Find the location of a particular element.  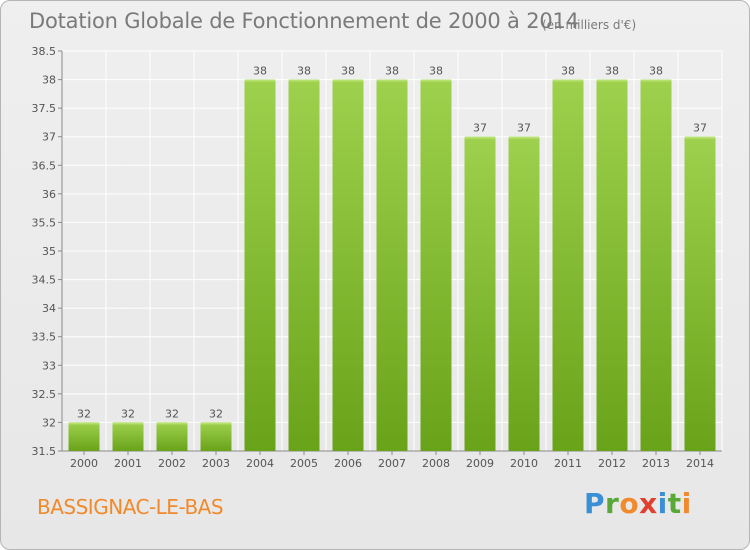

y-tick-label: 37 is located at coordinates (49, 137).